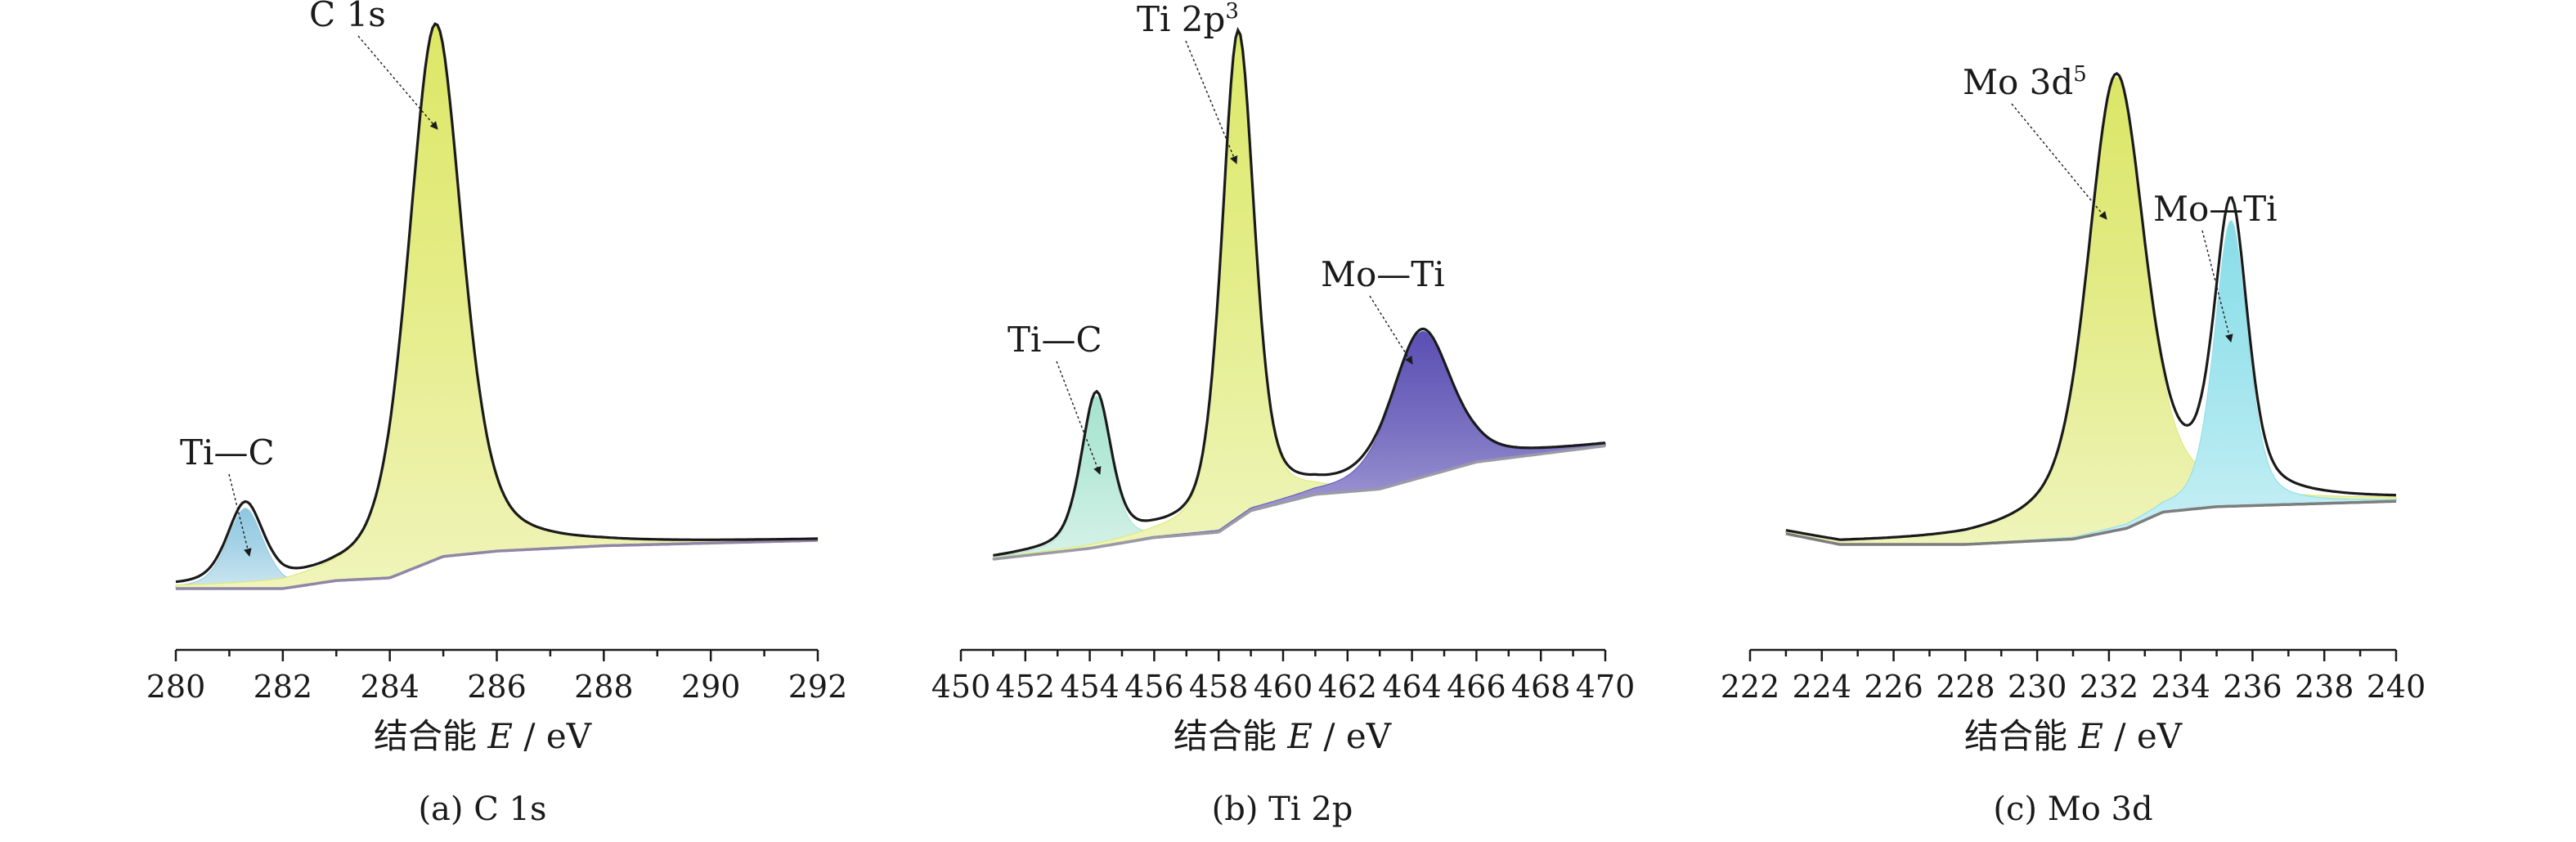 This screenshot has width=2576, height=842. Describe the element at coordinates (1090, 687) in the screenshot. I see `x-tick-label-ti2p-454: 454` at that location.